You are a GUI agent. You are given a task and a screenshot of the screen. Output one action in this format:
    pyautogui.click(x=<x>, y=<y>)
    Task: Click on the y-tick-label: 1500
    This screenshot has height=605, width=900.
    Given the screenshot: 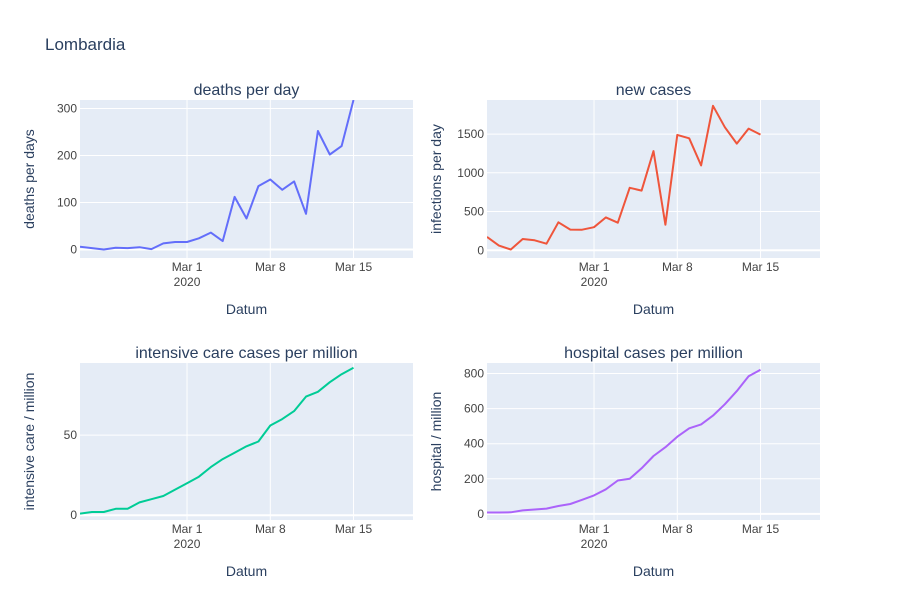 What is the action you would take?
    pyautogui.click(x=470, y=134)
    